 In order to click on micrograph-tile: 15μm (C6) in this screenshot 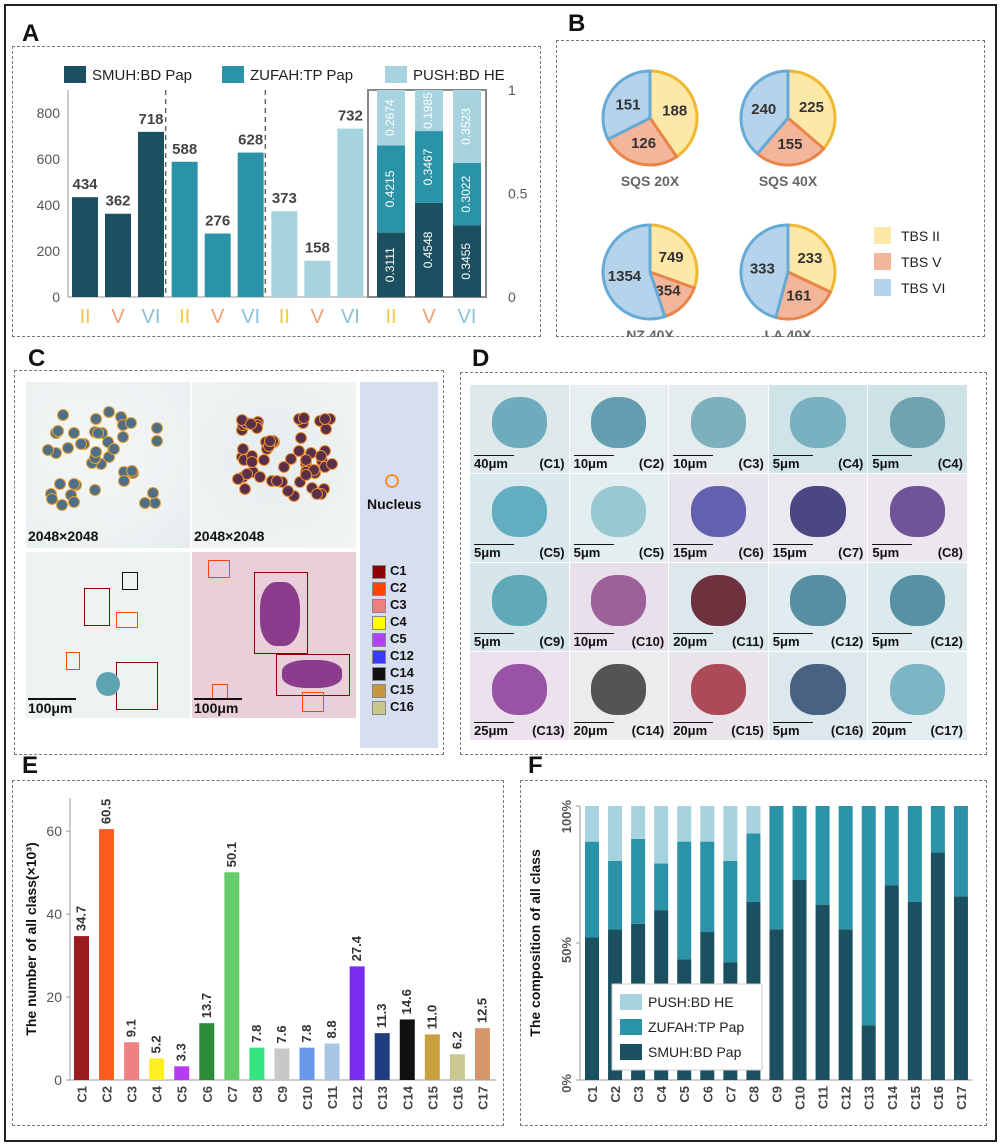, I will do `click(718, 518)`.